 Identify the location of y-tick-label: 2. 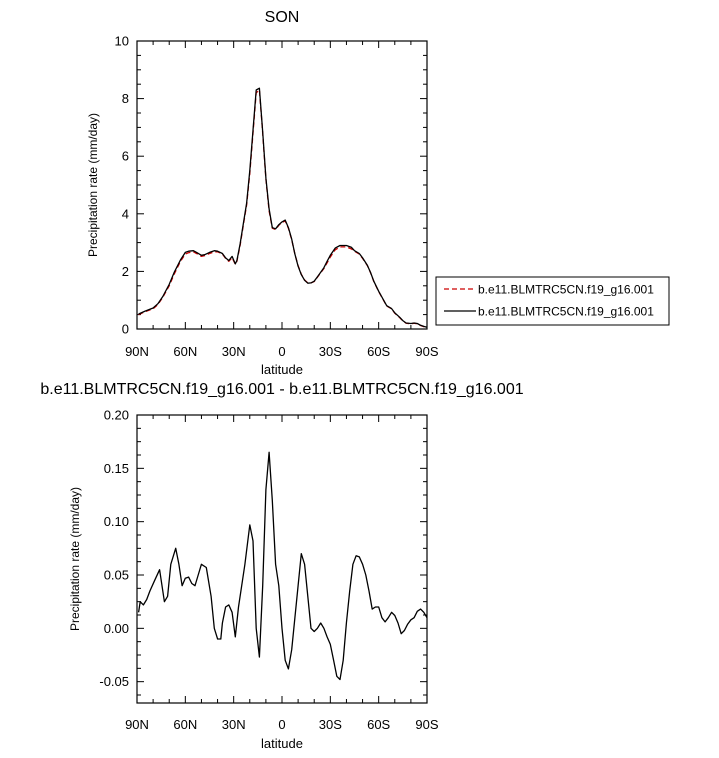
(125, 271).